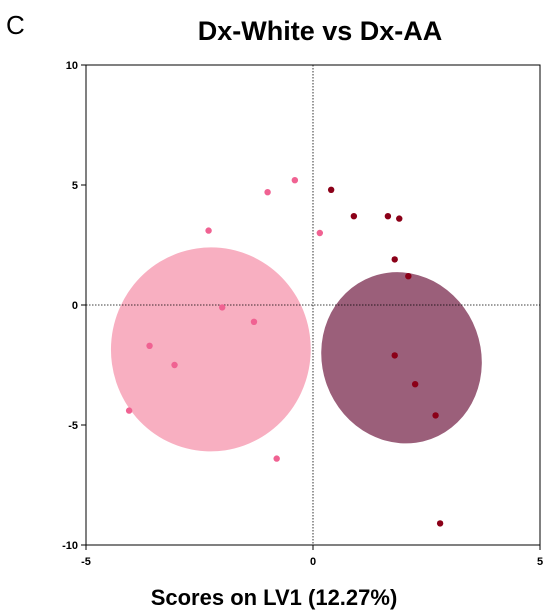 The height and width of the screenshot is (615, 548). What do you see at coordinates (320, 31) in the screenshot?
I see `chart-title: Dx-White vs Dx-AA` at bounding box center [320, 31].